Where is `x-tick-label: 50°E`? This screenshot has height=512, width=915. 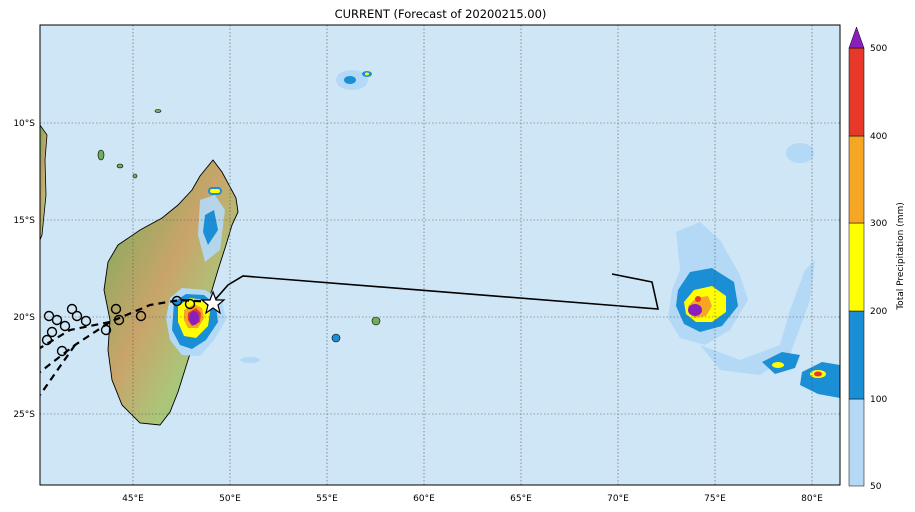
x-tick-label: 50°E is located at coordinates (230, 499).